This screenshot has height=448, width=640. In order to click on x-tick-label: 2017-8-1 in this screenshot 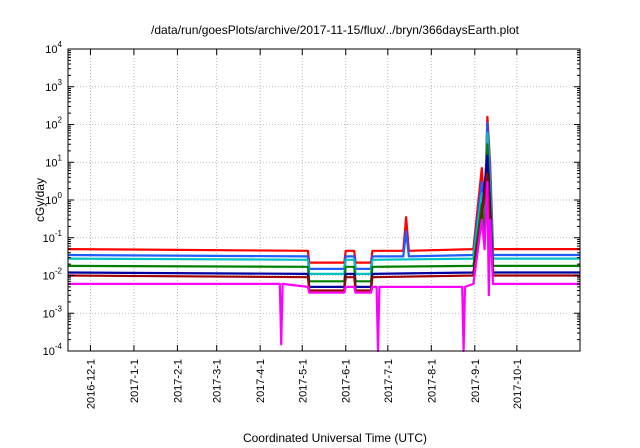, I will do `click(432, 381)`.